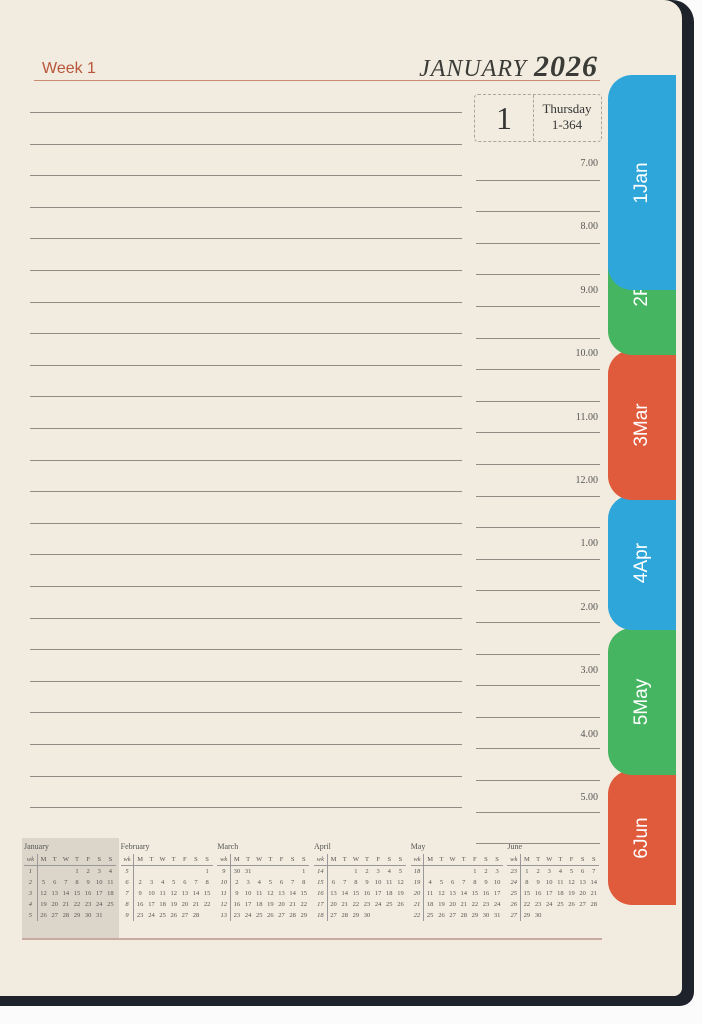 This screenshot has height=1024, width=702. Describe the element at coordinates (586, 417) in the screenshot. I see `hour-label: 11.00` at that location.